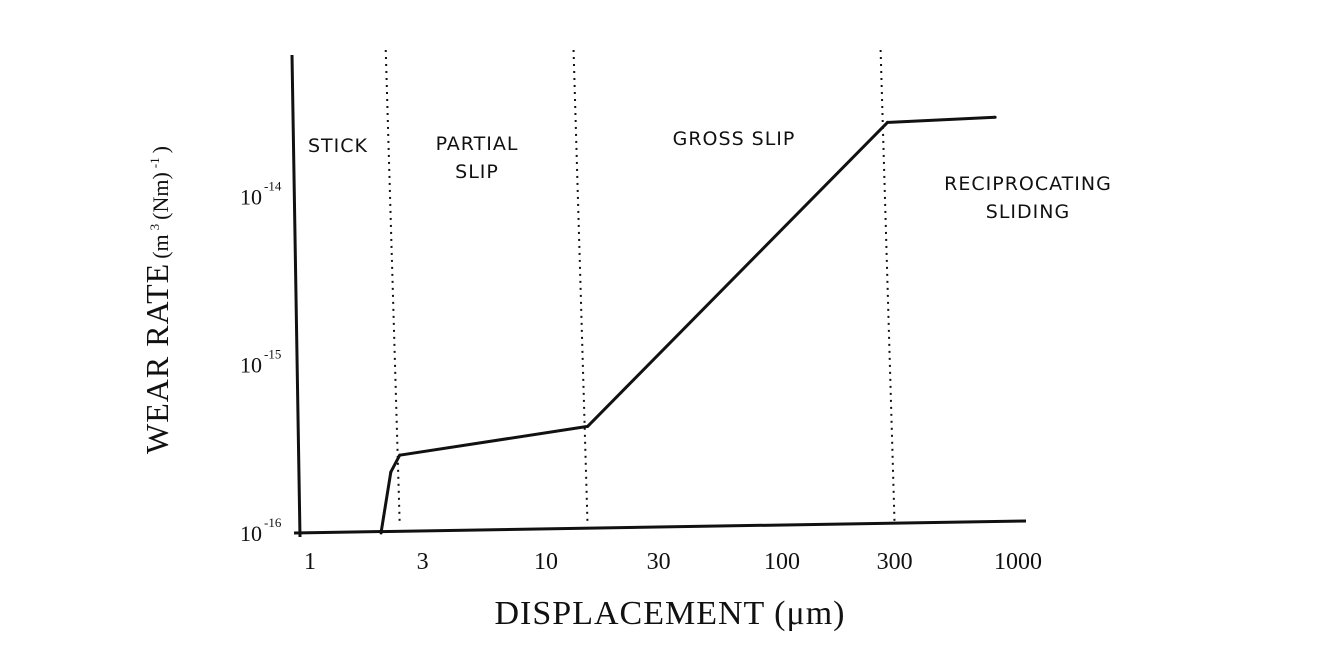 The image size is (1328, 669). What do you see at coordinates (782, 562) in the screenshot?
I see `x-tick-label: 100` at bounding box center [782, 562].